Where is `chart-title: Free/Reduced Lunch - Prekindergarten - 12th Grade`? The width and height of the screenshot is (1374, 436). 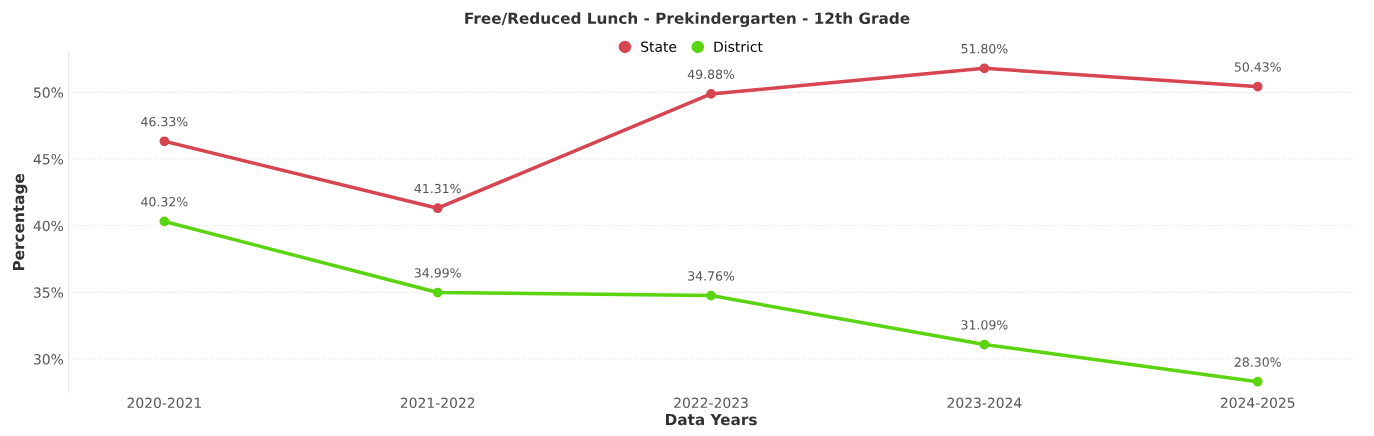 chart-title: Free/Reduced Lunch - Prekindergarten - 12th Grade is located at coordinates (687, 20).